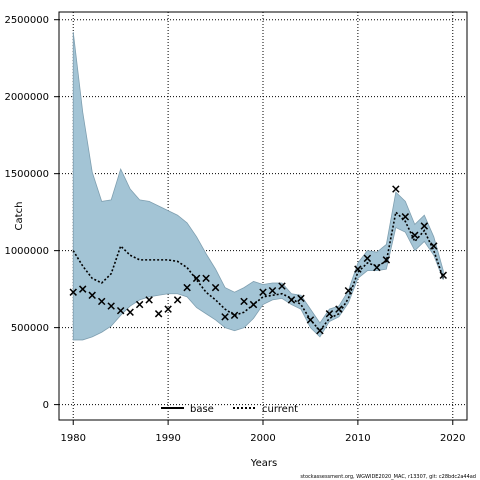  I want to click on x-tick-label: 1990, so click(167, 438).